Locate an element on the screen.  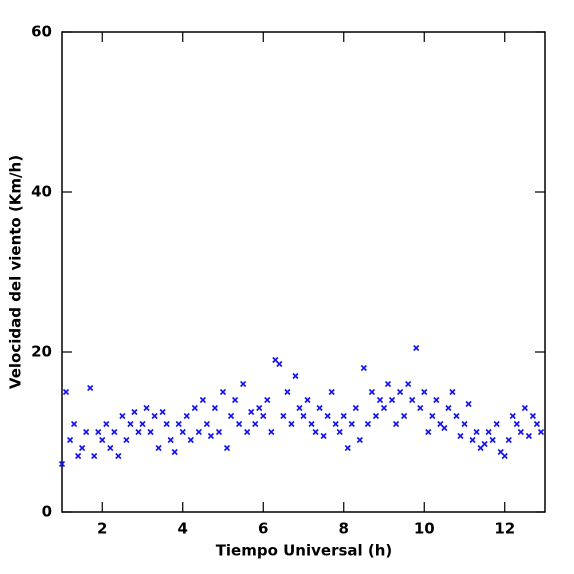
x-tick-label: 4 is located at coordinates (183, 529).